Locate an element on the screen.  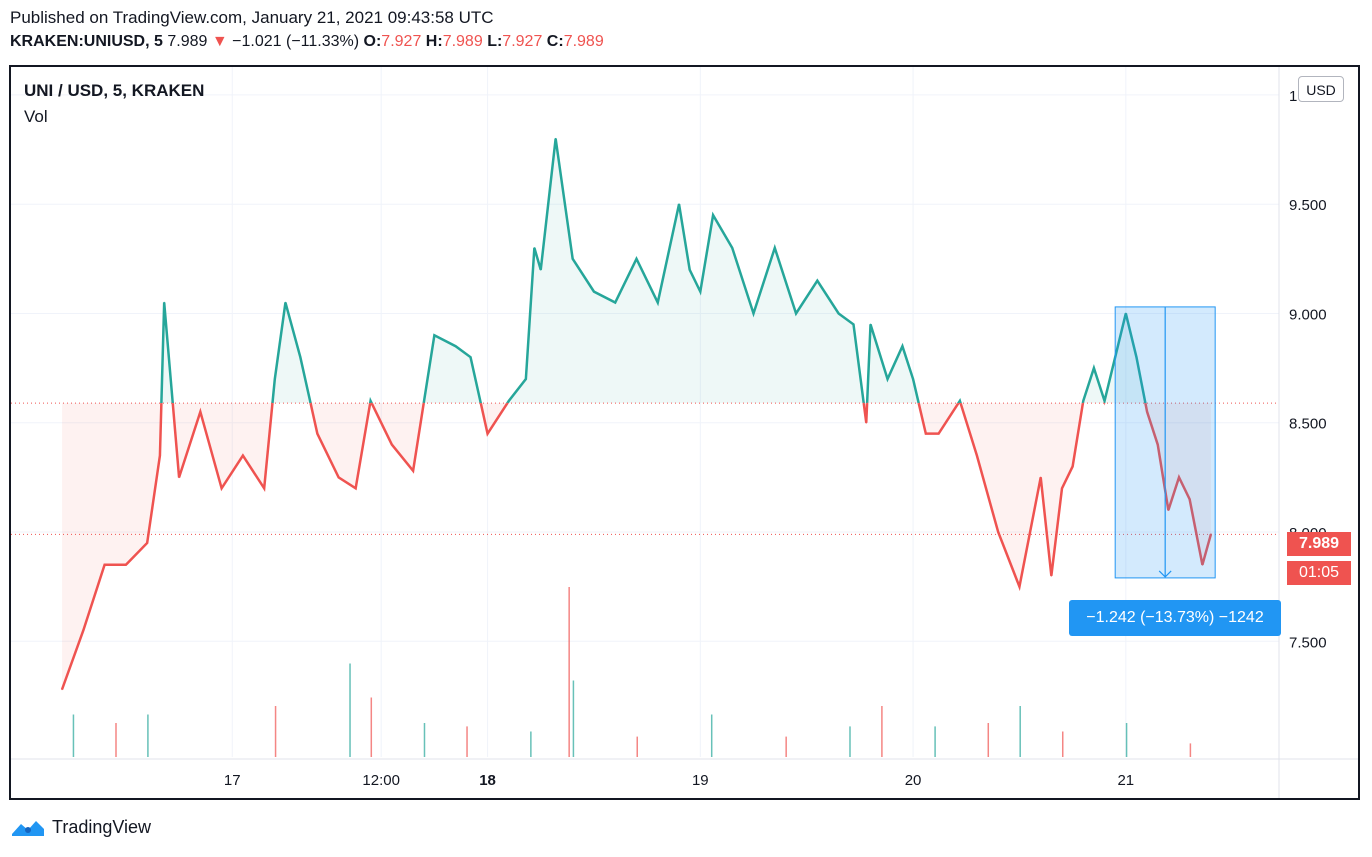
open-value: 7.927 is located at coordinates (401, 41).